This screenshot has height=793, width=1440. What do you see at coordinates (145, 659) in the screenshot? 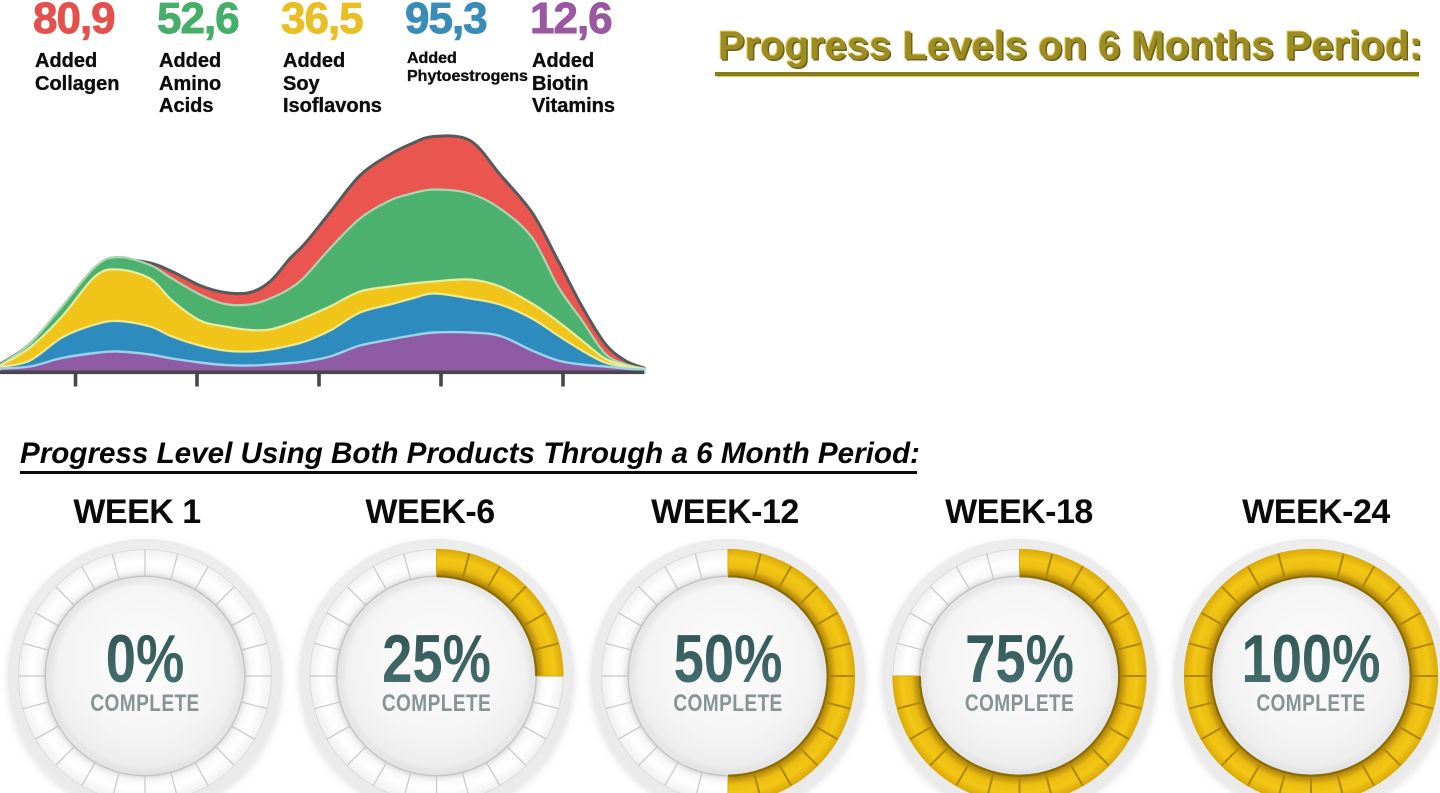
I see `svg-text: 0%` at bounding box center [145, 659].